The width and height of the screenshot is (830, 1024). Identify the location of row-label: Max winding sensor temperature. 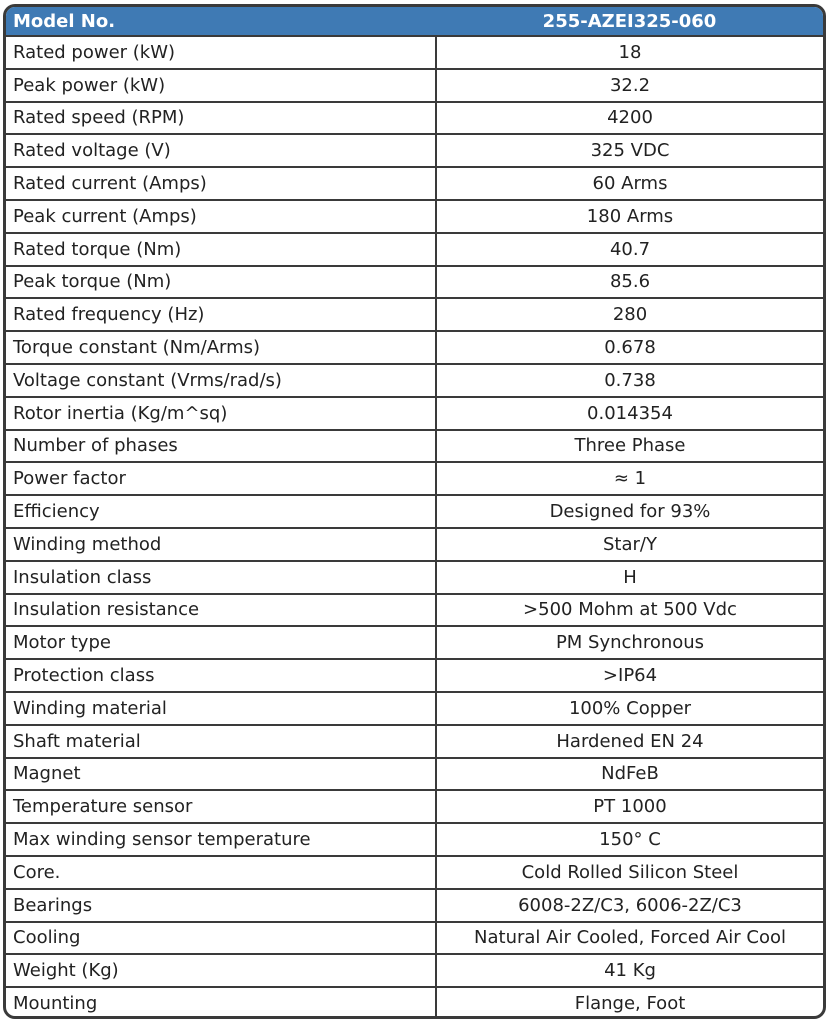
(221, 840).